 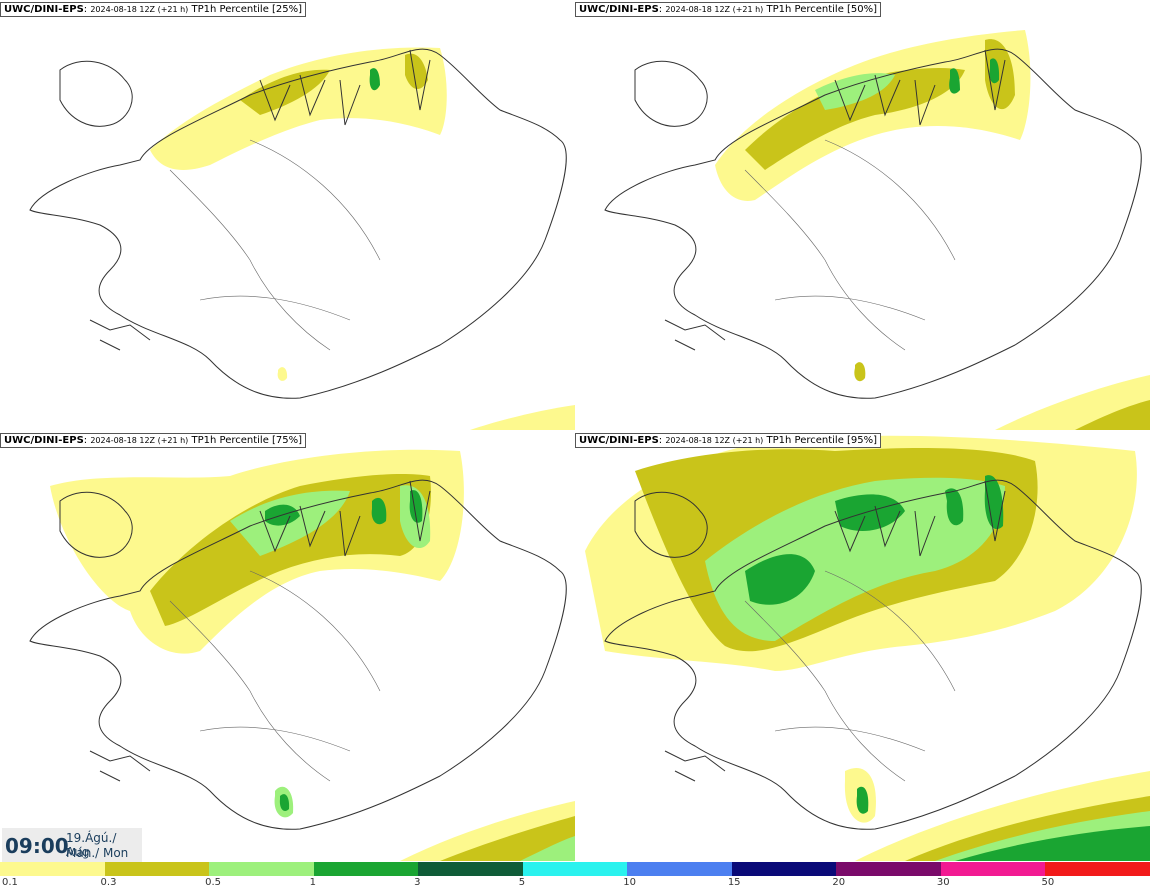 I want to click on legend-tick-label: 1, so click(x=312, y=882).